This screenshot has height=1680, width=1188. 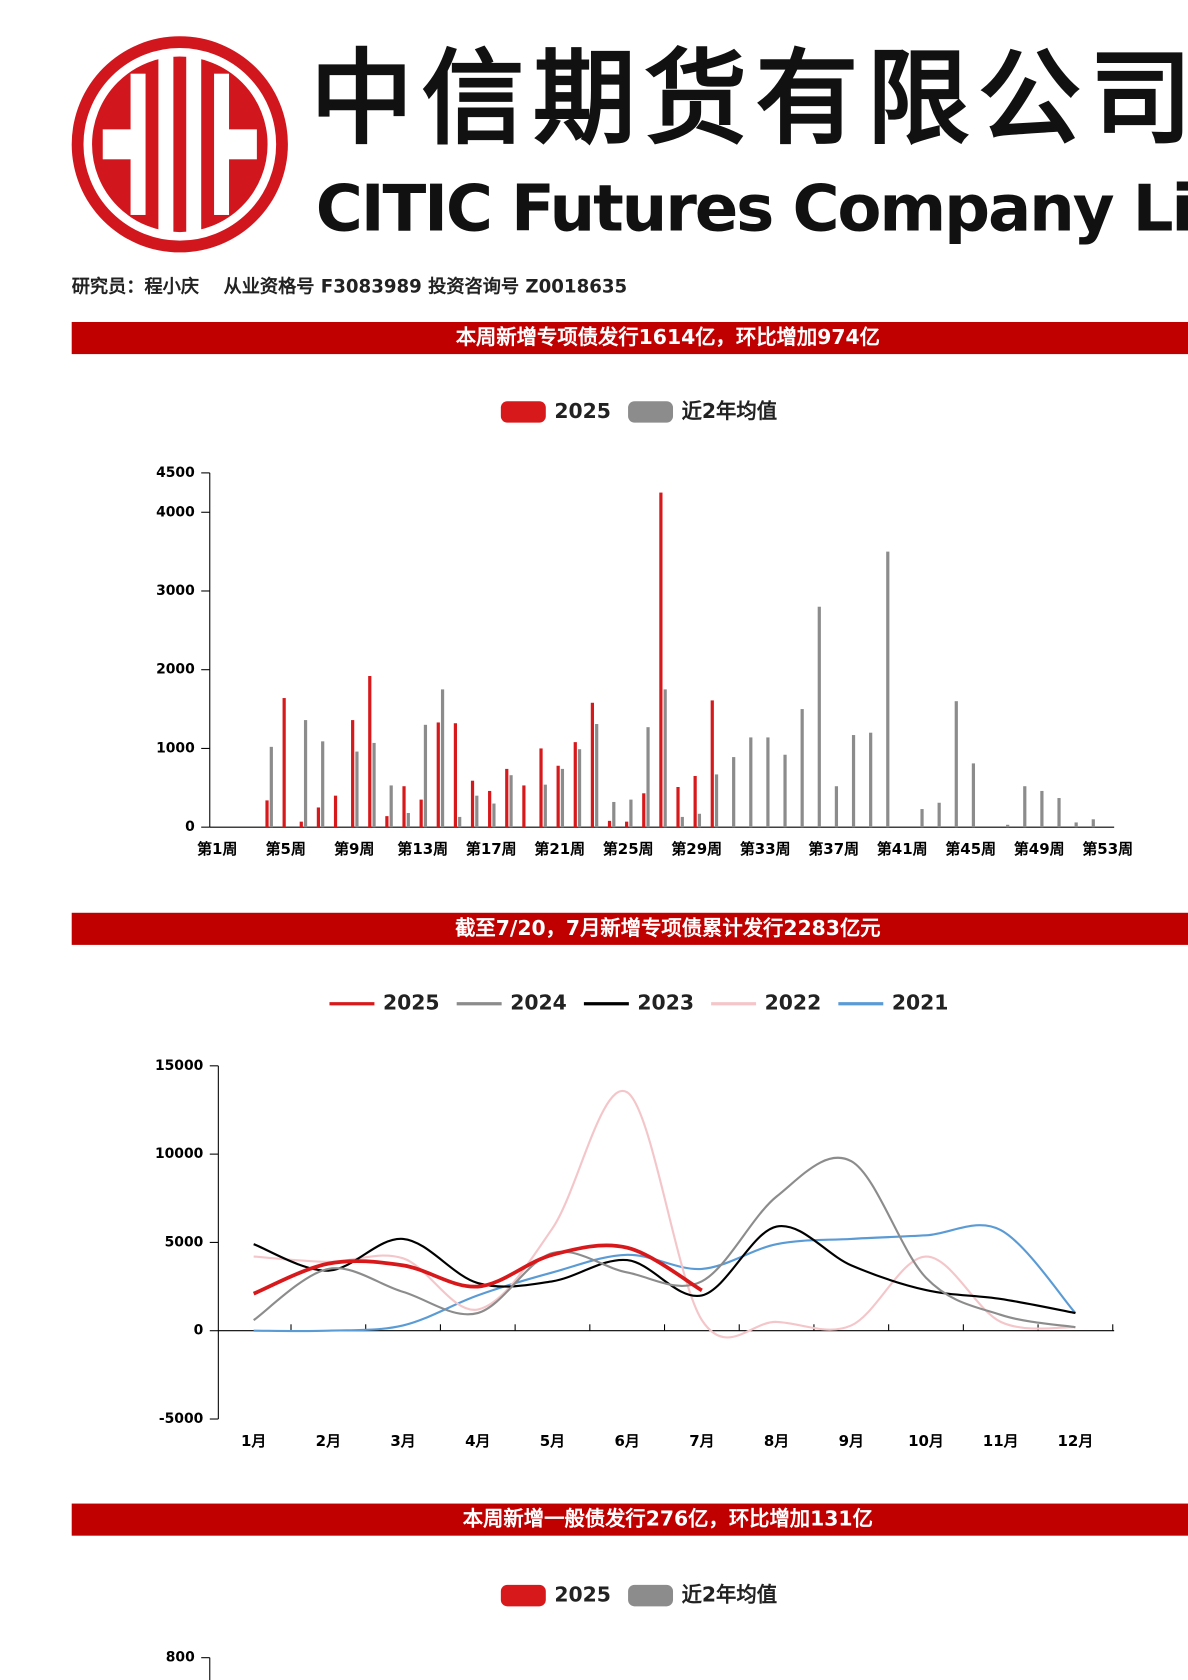 What do you see at coordinates (749, 99) in the screenshot?
I see `company-cn: 中信期货有限公司` at bounding box center [749, 99].